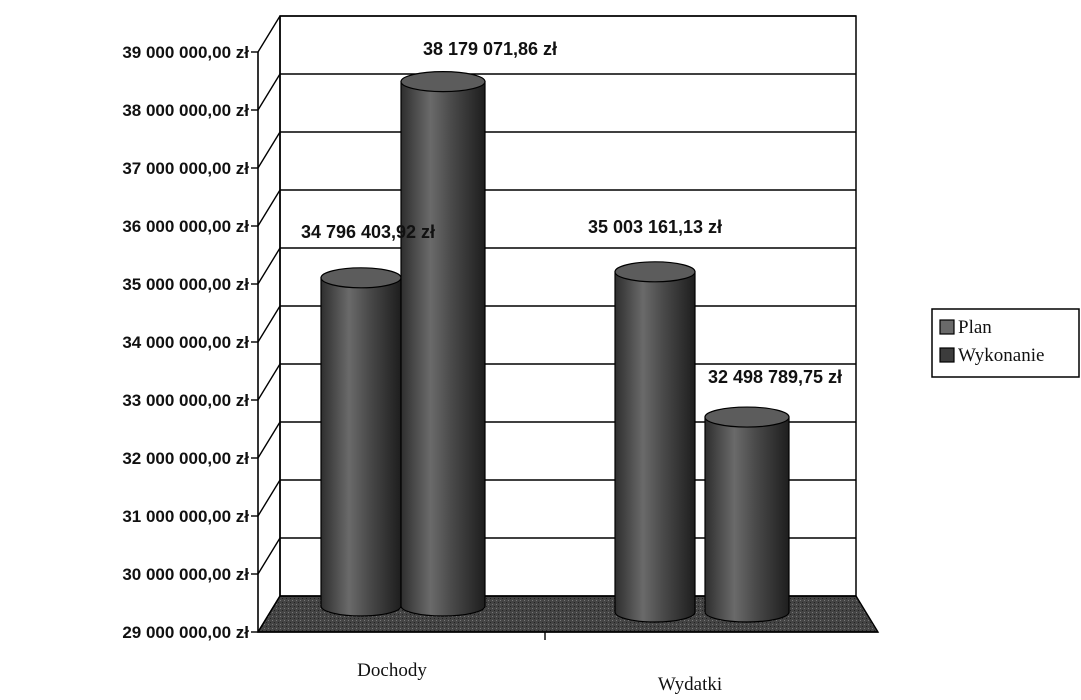 The image size is (1081, 700). I want to click on y-tick-label: 29 000 000,00 zł, so click(185, 632).